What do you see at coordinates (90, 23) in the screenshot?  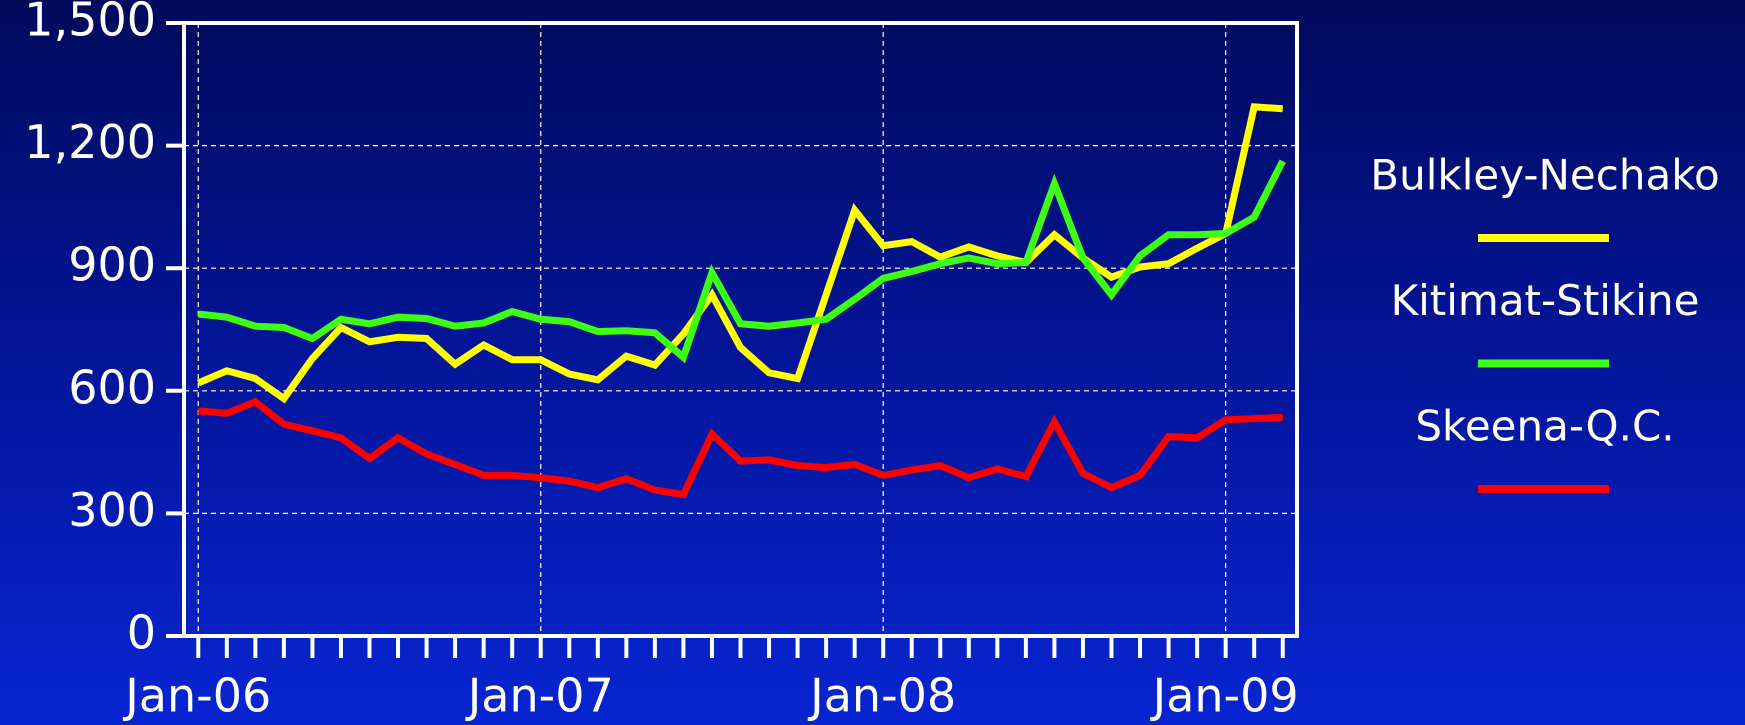 I see `y-tick-label: 1,500` at bounding box center [90, 23].